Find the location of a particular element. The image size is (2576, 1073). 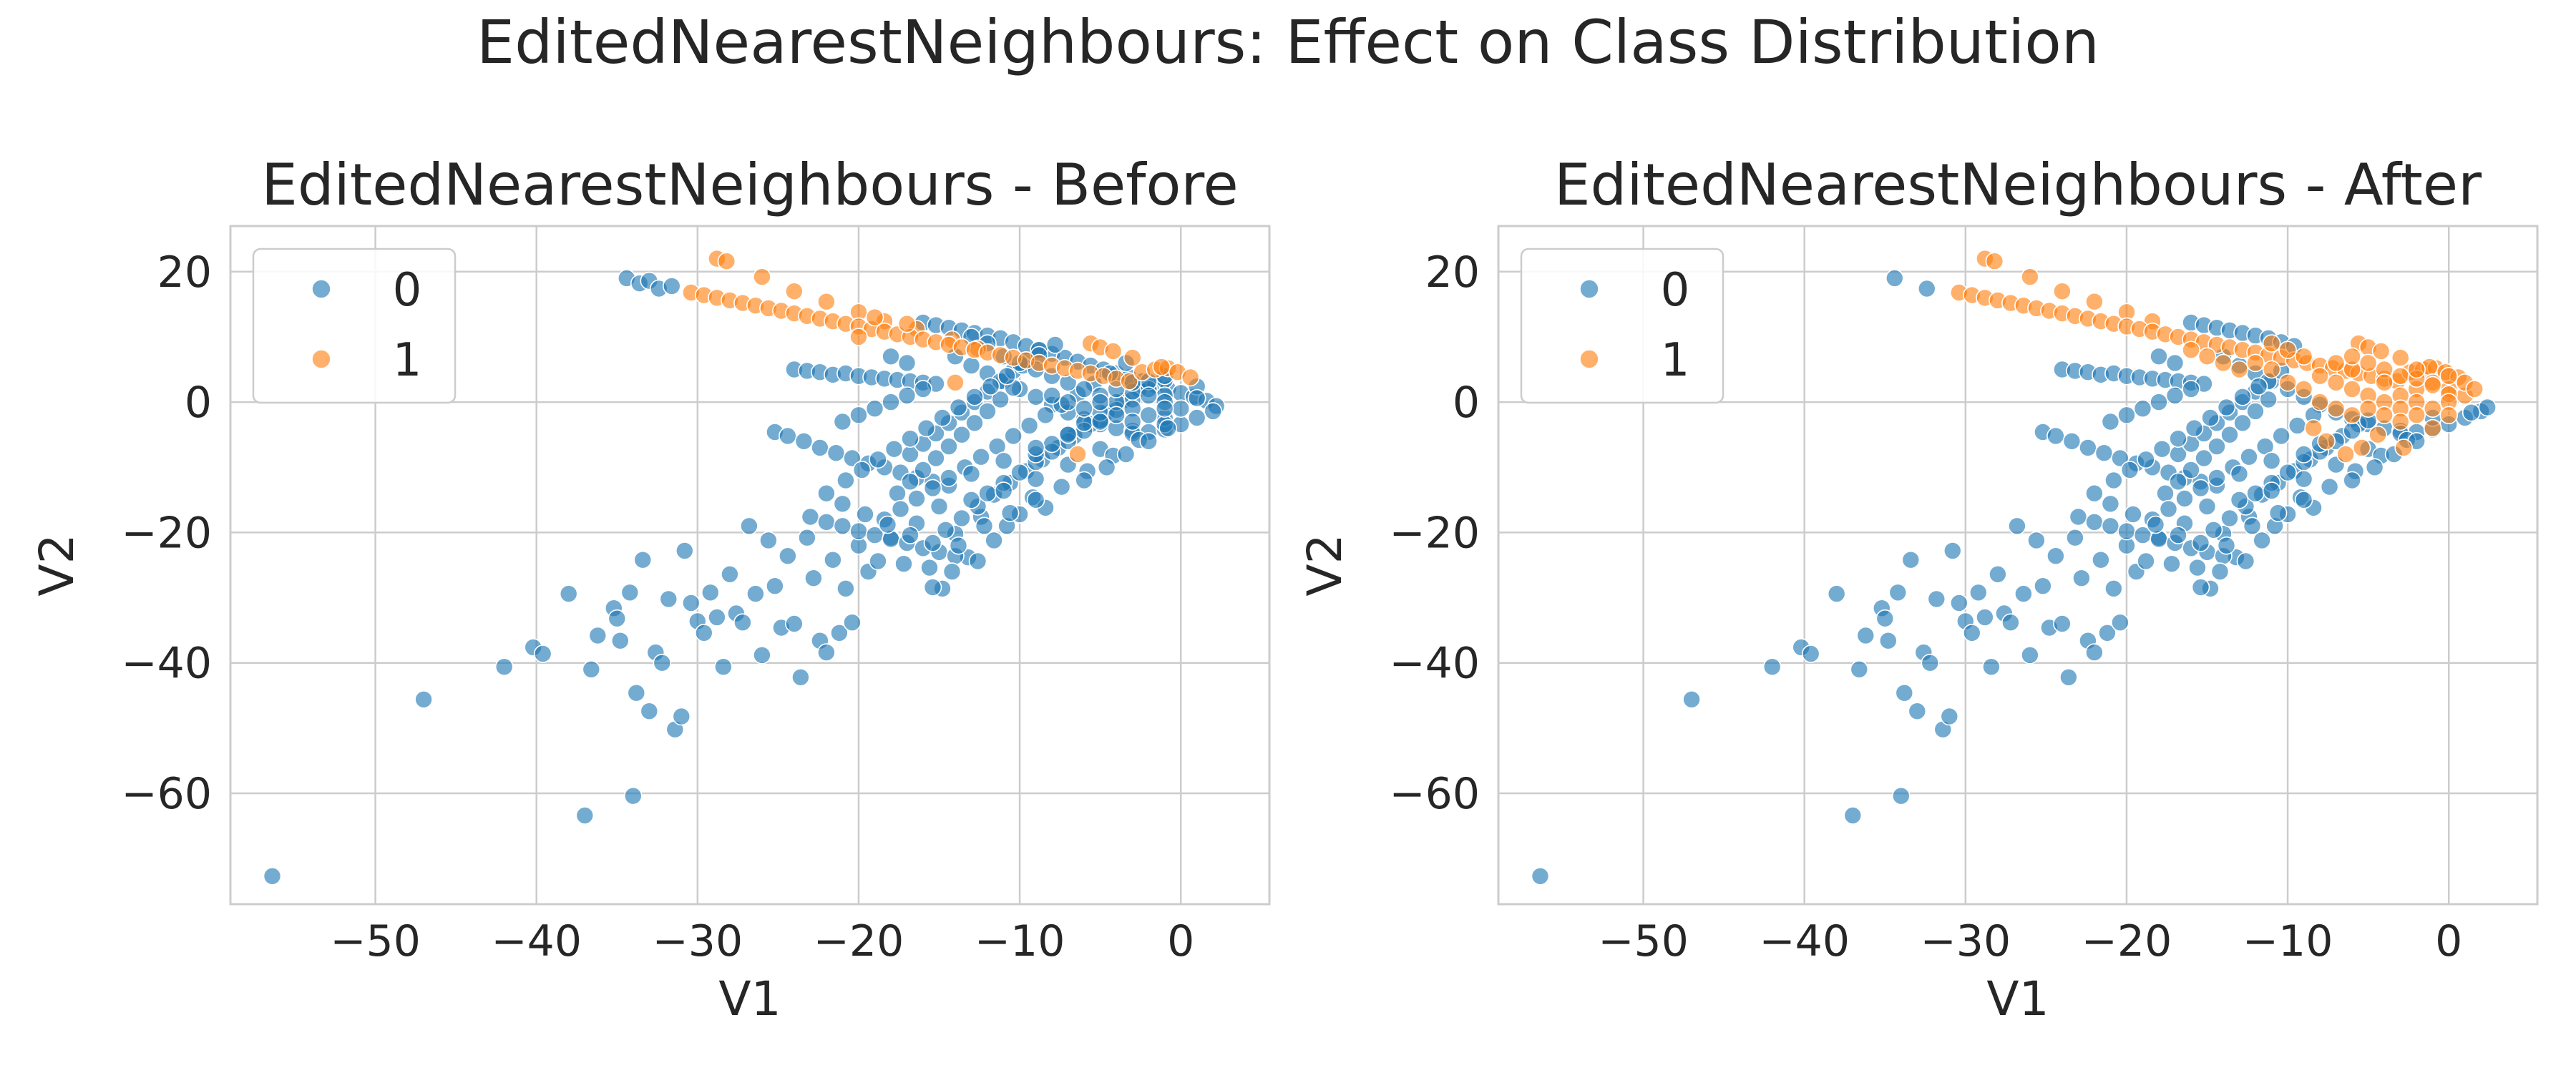

axes-title: EditedNearestNeighbours - After is located at coordinates (2018, 185).